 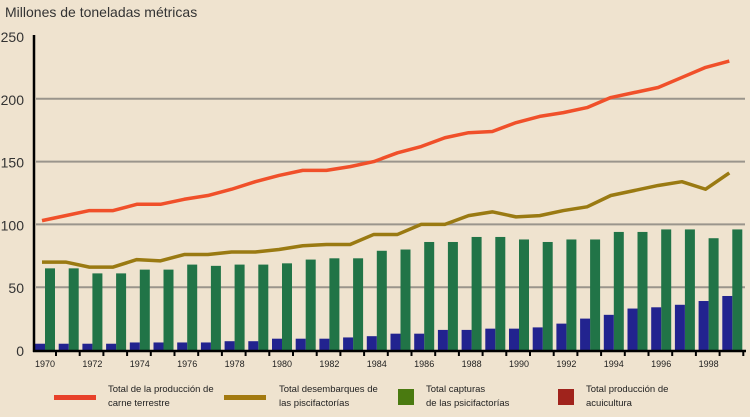 I want to click on x-tick-label: 1972, so click(x=92, y=364).